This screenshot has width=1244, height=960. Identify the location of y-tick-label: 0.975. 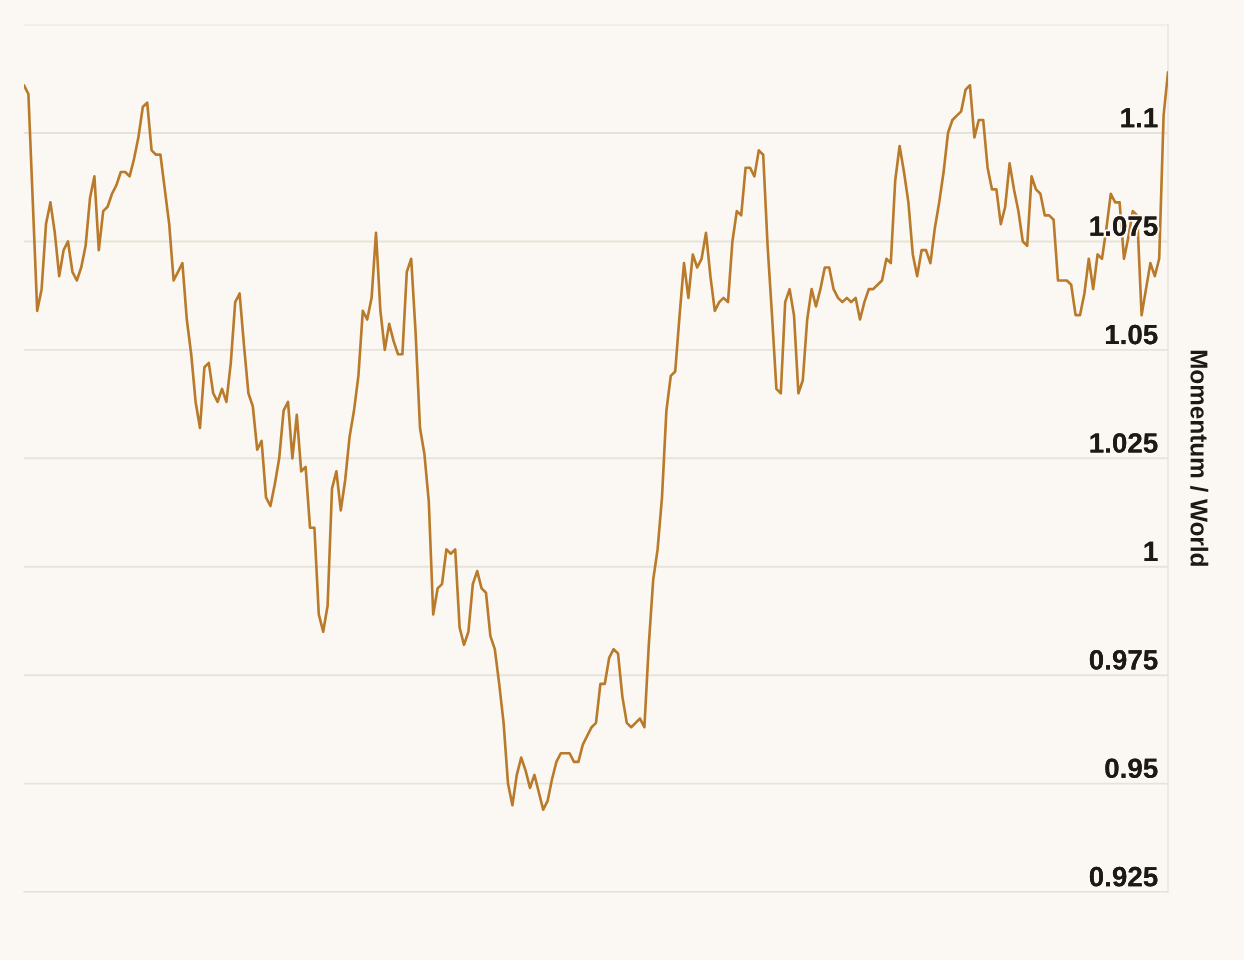
(1123, 660).